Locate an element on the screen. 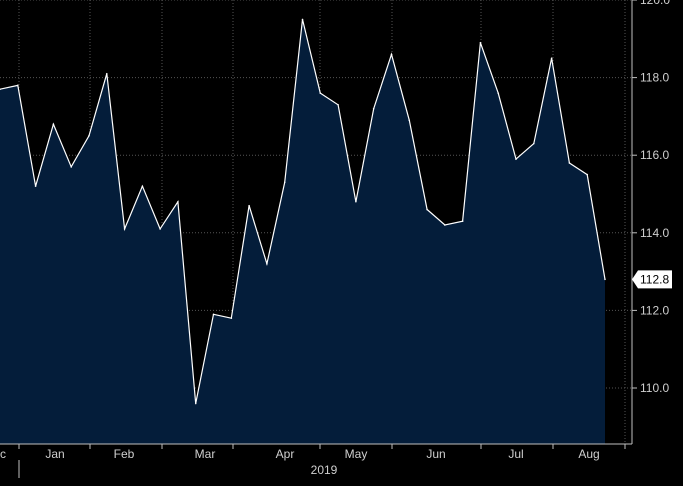  y-tick-label: 110.0 is located at coordinates (654, 388).